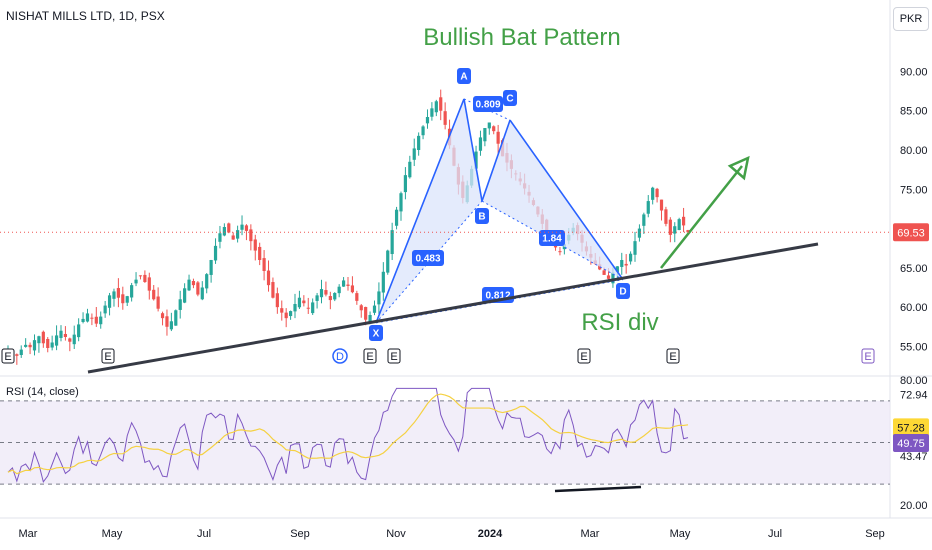 The image size is (932, 550). Describe the element at coordinates (914, 72) in the screenshot. I see `price-tick-label: 90.00` at that location.